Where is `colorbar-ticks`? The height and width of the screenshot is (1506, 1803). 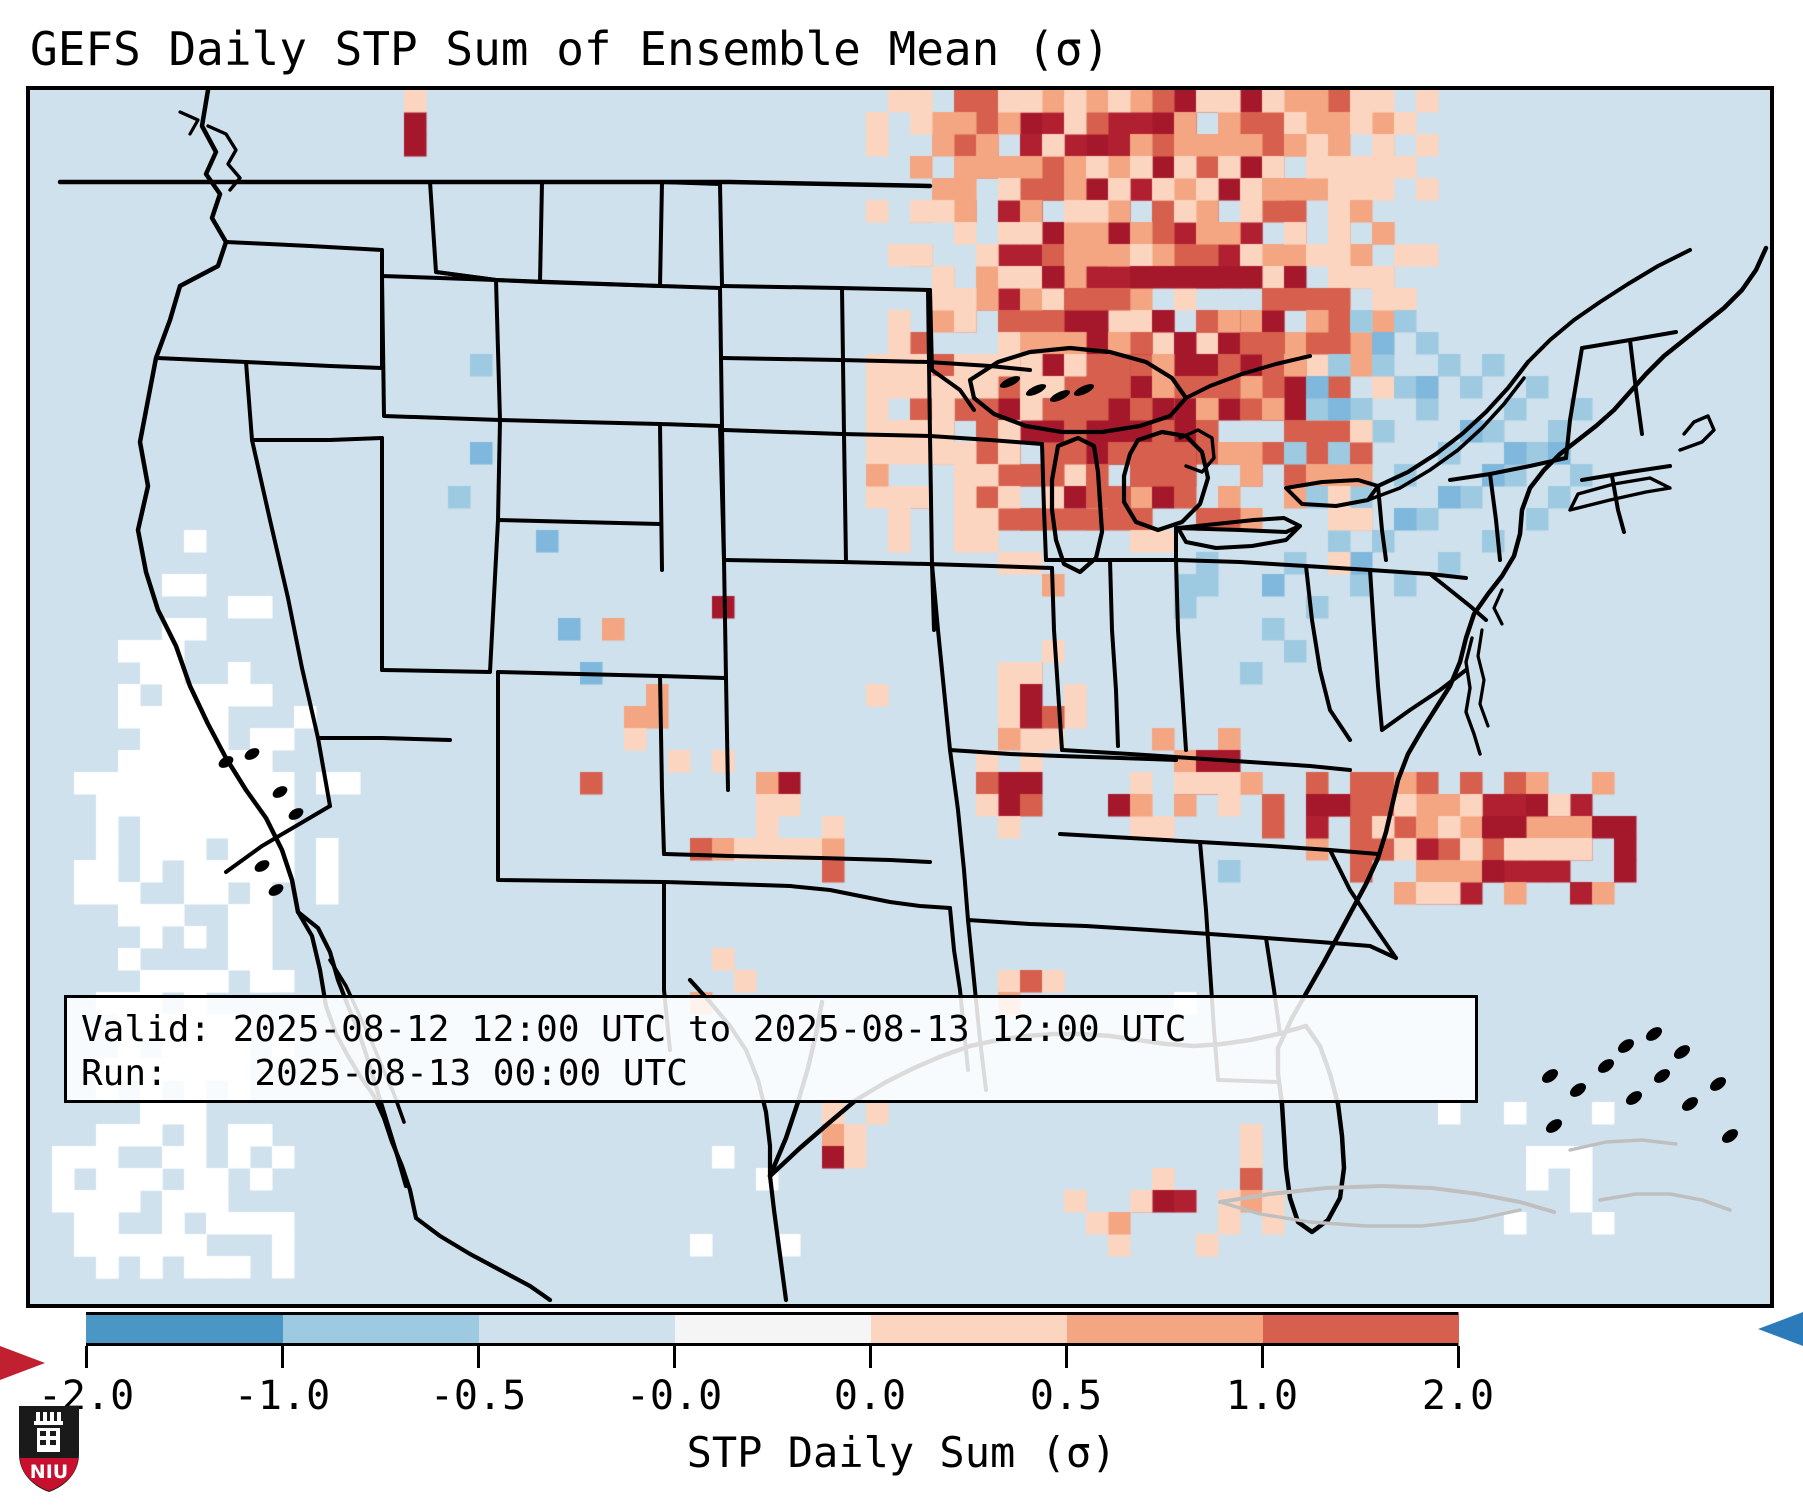 colorbar-ticks is located at coordinates (901, 1358).